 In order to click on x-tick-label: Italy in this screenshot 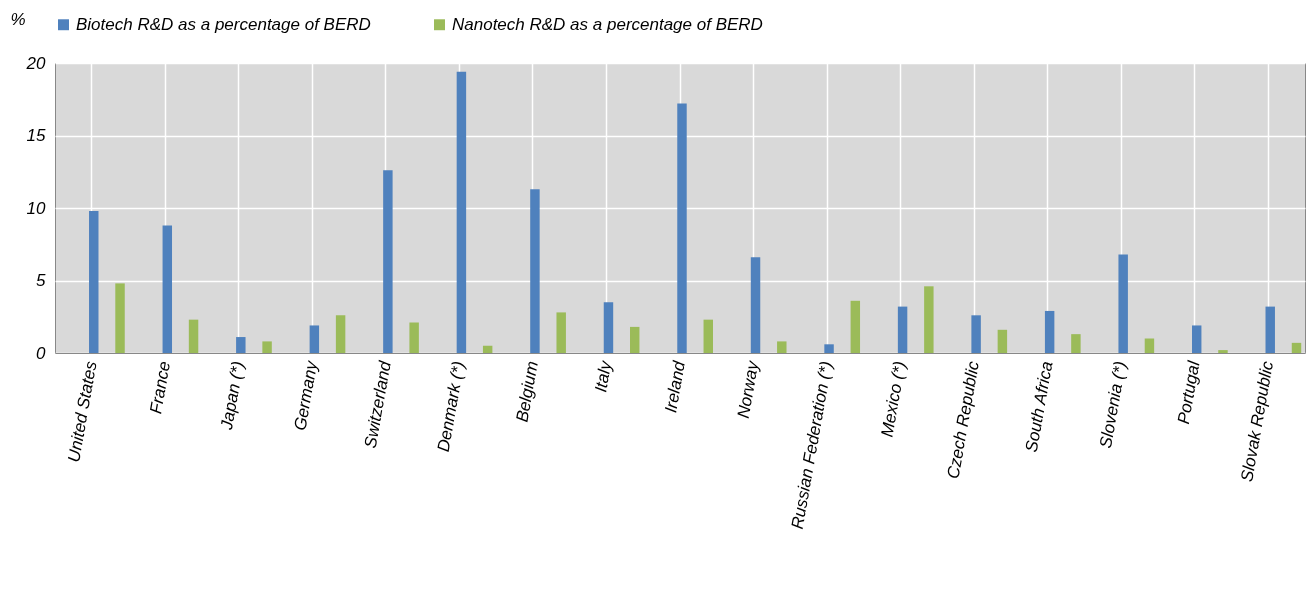, I will do `click(603, 376)`.